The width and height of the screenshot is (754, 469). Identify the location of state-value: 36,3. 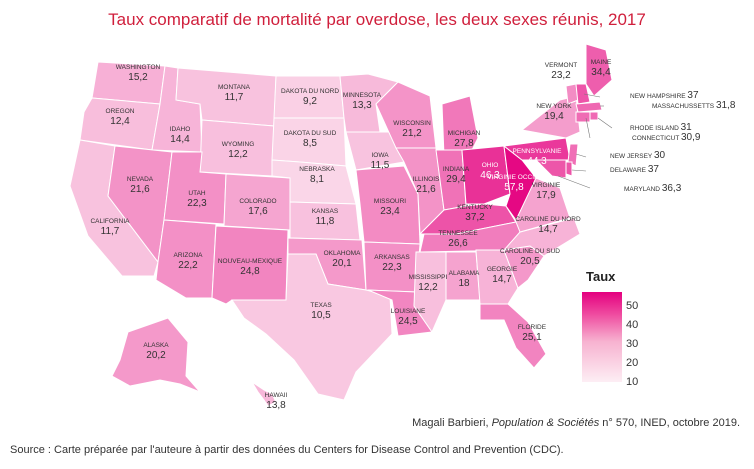
(672, 188).